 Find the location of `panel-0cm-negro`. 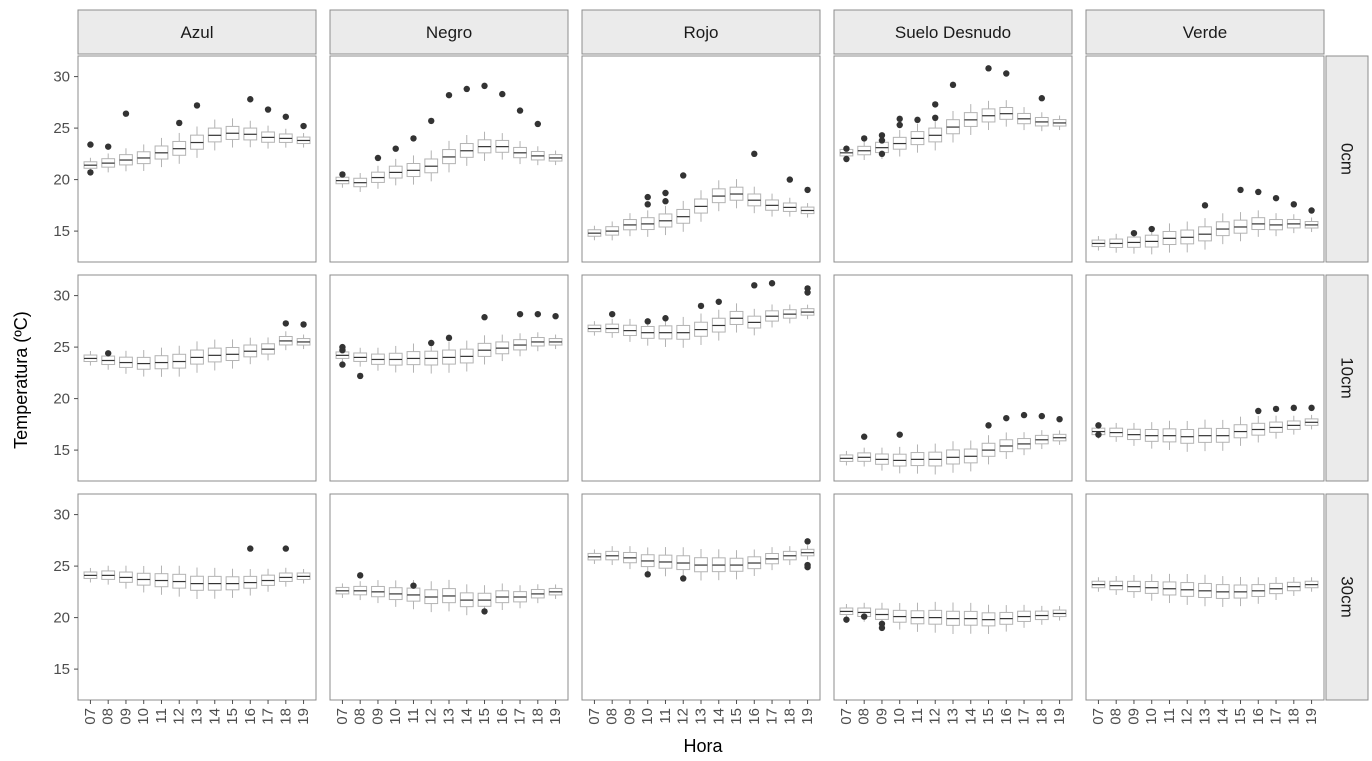

panel-0cm-negro is located at coordinates (449, 159).